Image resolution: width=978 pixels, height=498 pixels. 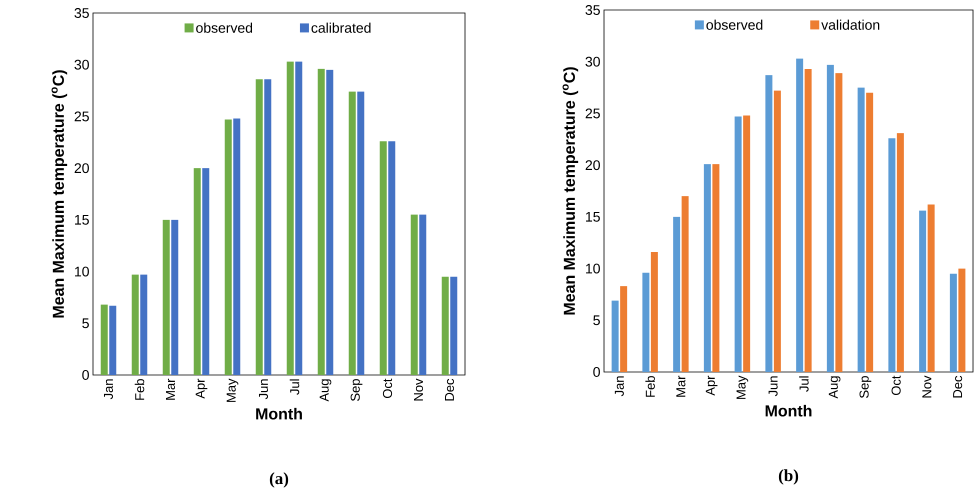 What do you see at coordinates (788, 477) in the screenshot?
I see `text: (b)` at bounding box center [788, 477].